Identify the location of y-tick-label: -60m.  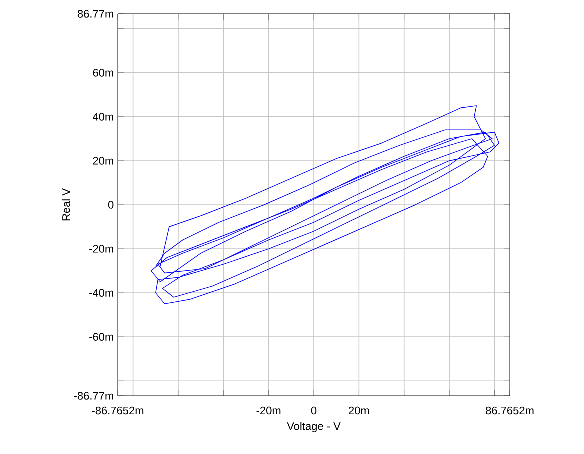
(102, 337).